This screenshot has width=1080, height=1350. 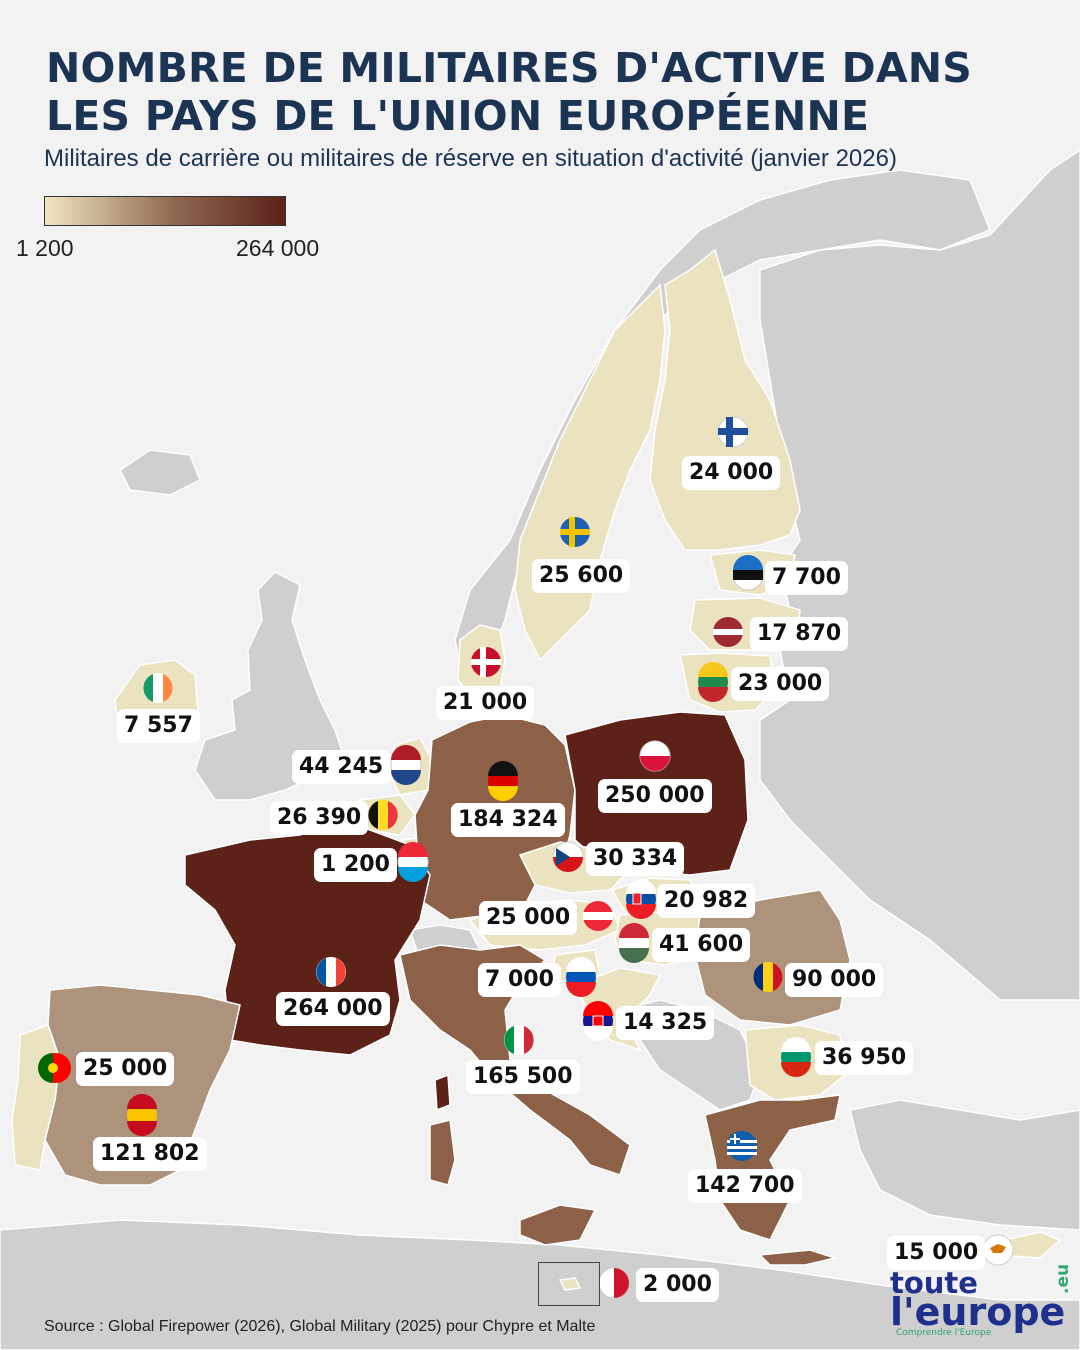 What do you see at coordinates (509, 68) in the screenshot?
I see `title-line-1: NOMBRE DE MILITAIRES D'ACTIVE DANS` at bounding box center [509, 68].